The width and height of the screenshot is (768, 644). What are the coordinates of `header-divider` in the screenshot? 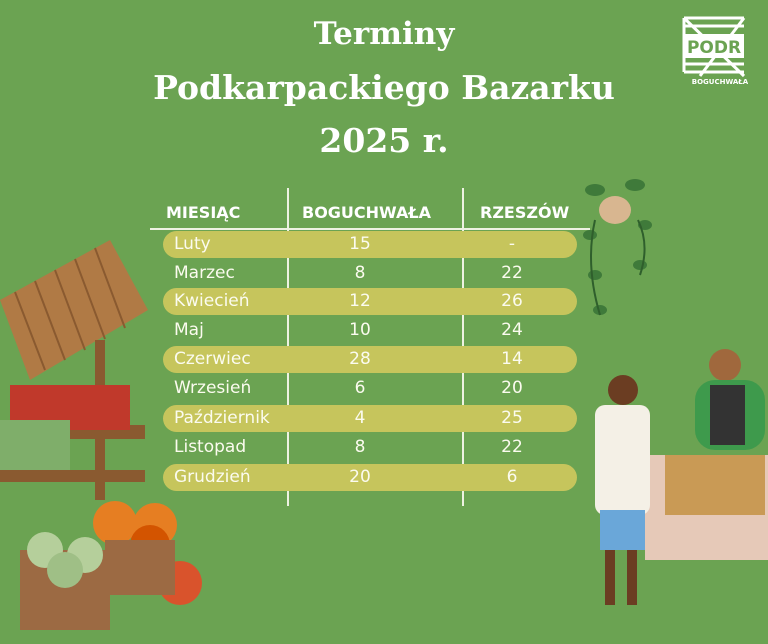 It's located at (370, 229).